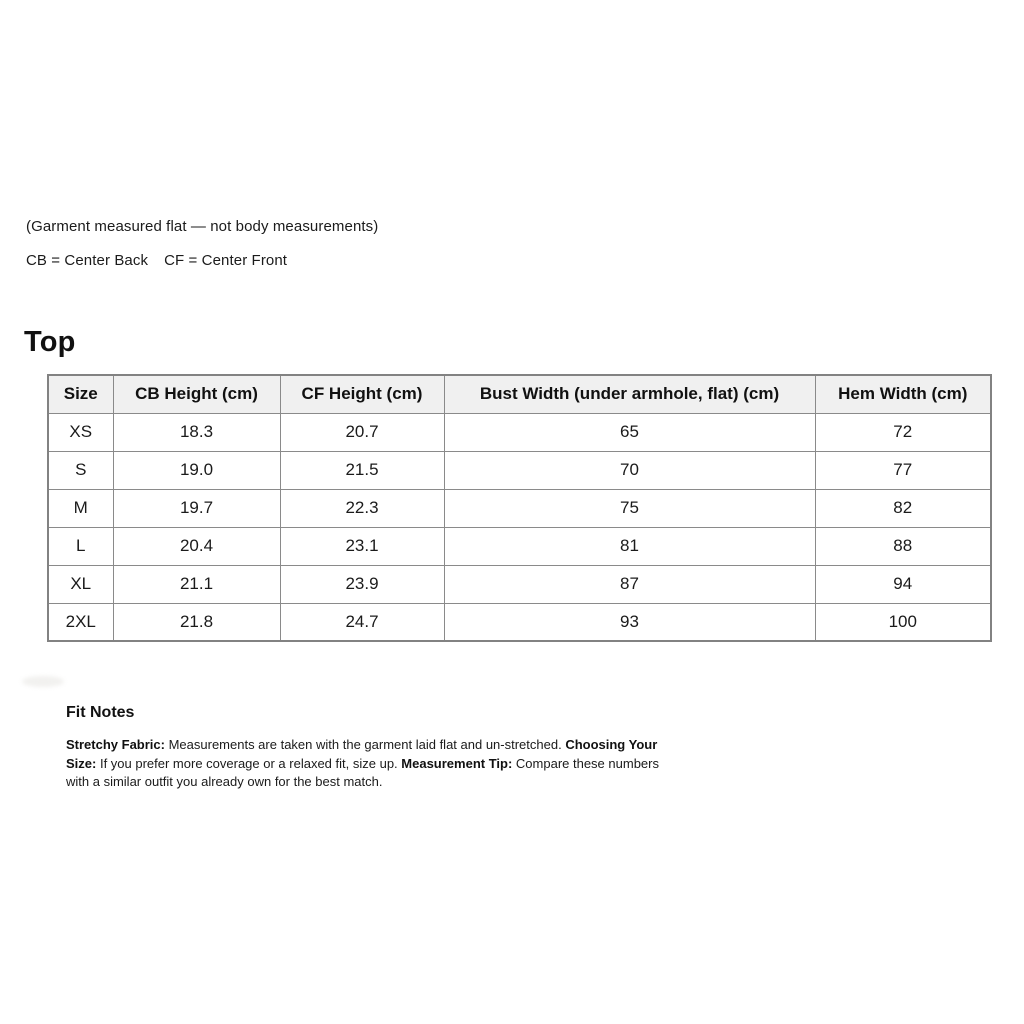 The width and height of the screenshot is (1024, 1024). I want to click on column-header: CB Height (cm), so click(196, 394).